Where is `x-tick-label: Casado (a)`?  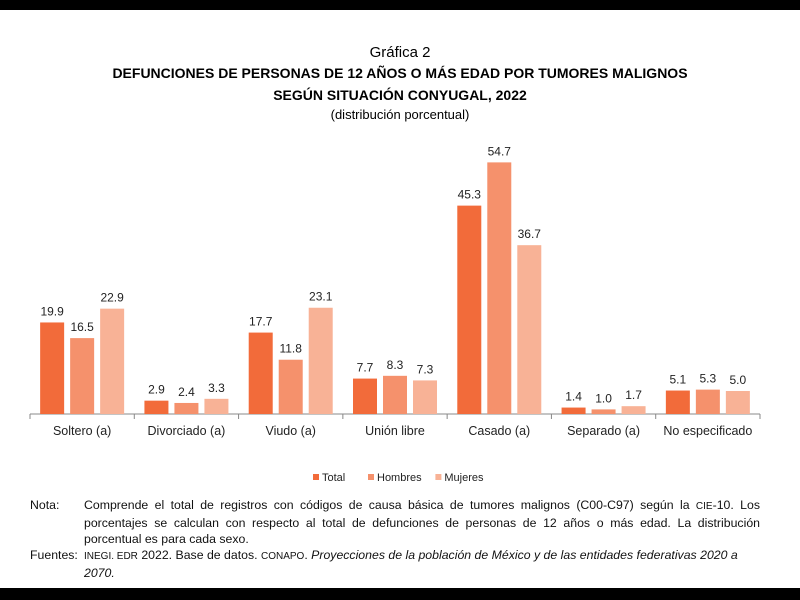
x-tick-label: Casado (a) is located at coordinates (499, 431).